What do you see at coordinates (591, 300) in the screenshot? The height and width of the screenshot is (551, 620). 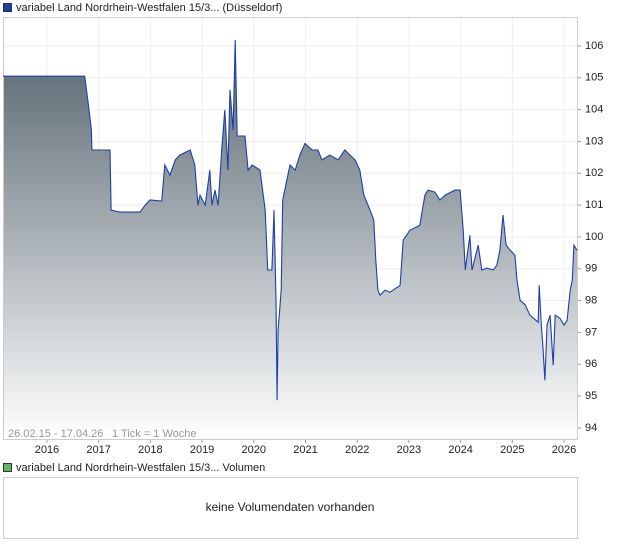 I see `y-tick-label: 98` at bounding box center [591, 300].